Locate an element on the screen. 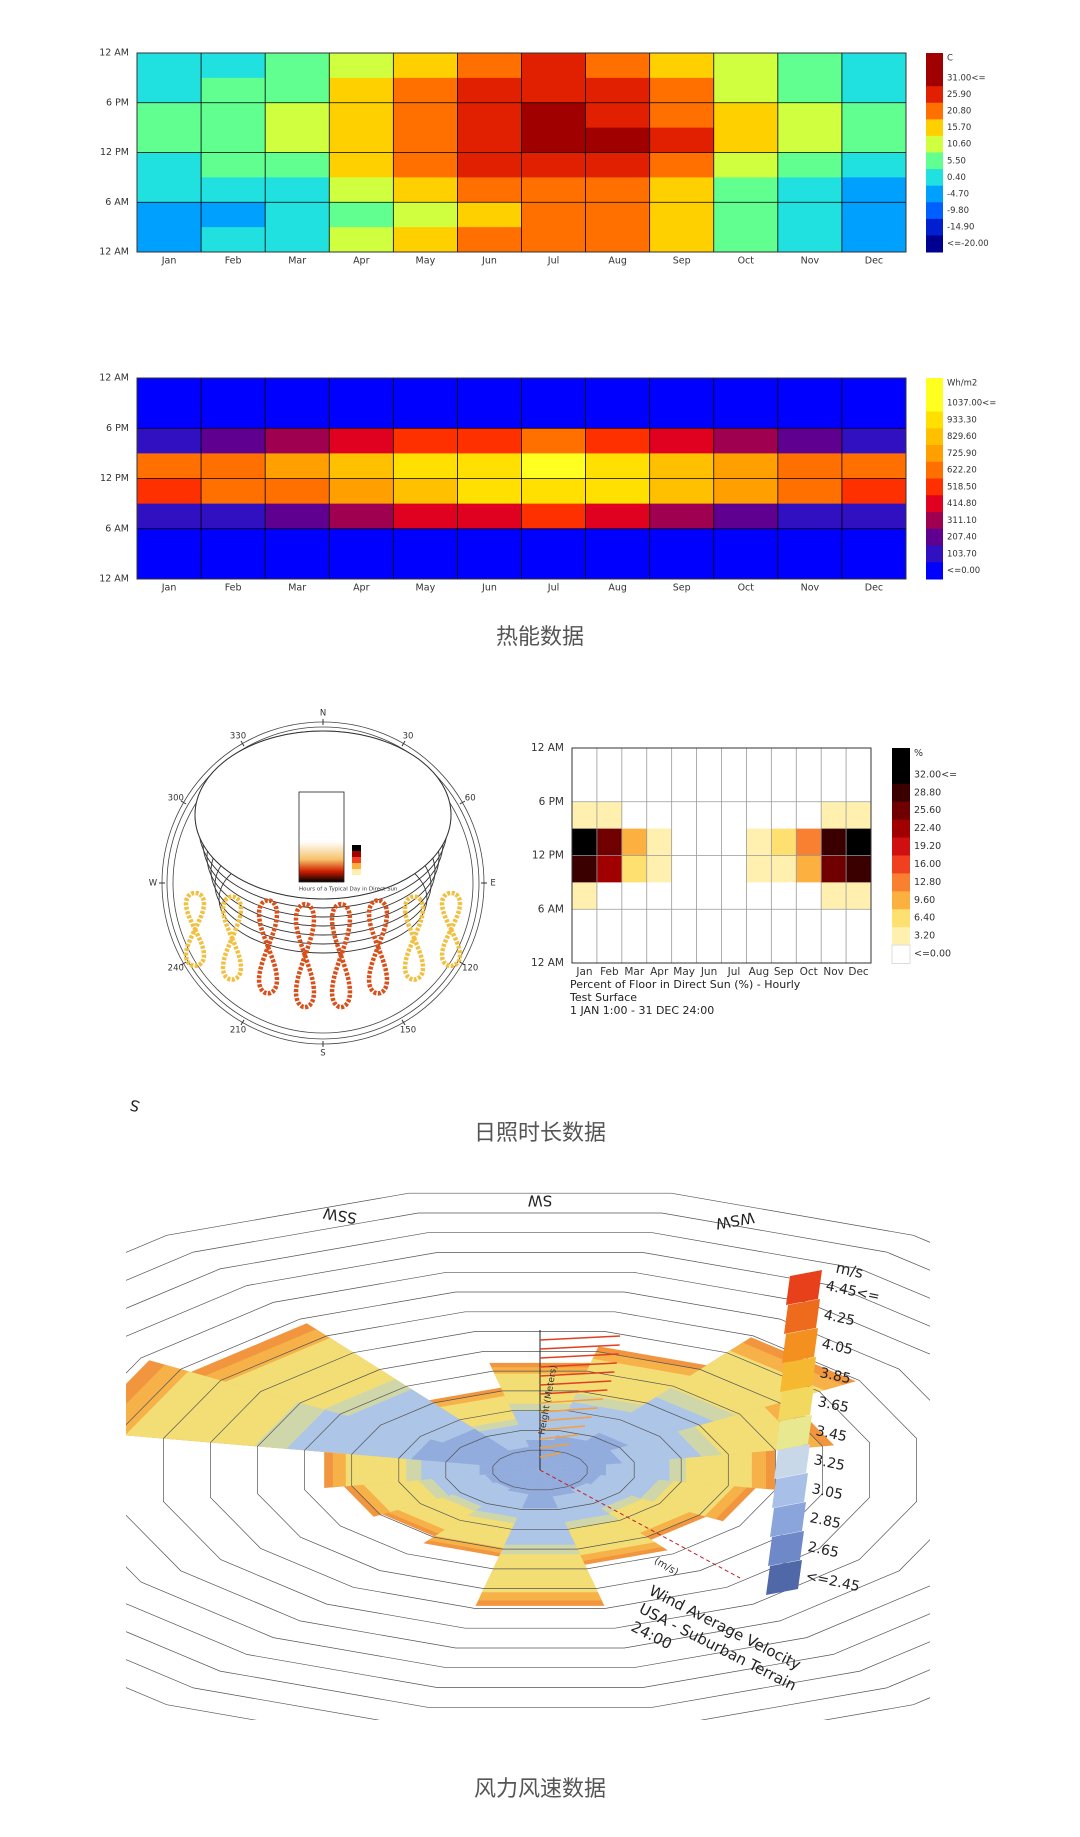 This screenshot has height=1837, width=1080. legend-label: 28.80 is located at coordinates (927, 792).